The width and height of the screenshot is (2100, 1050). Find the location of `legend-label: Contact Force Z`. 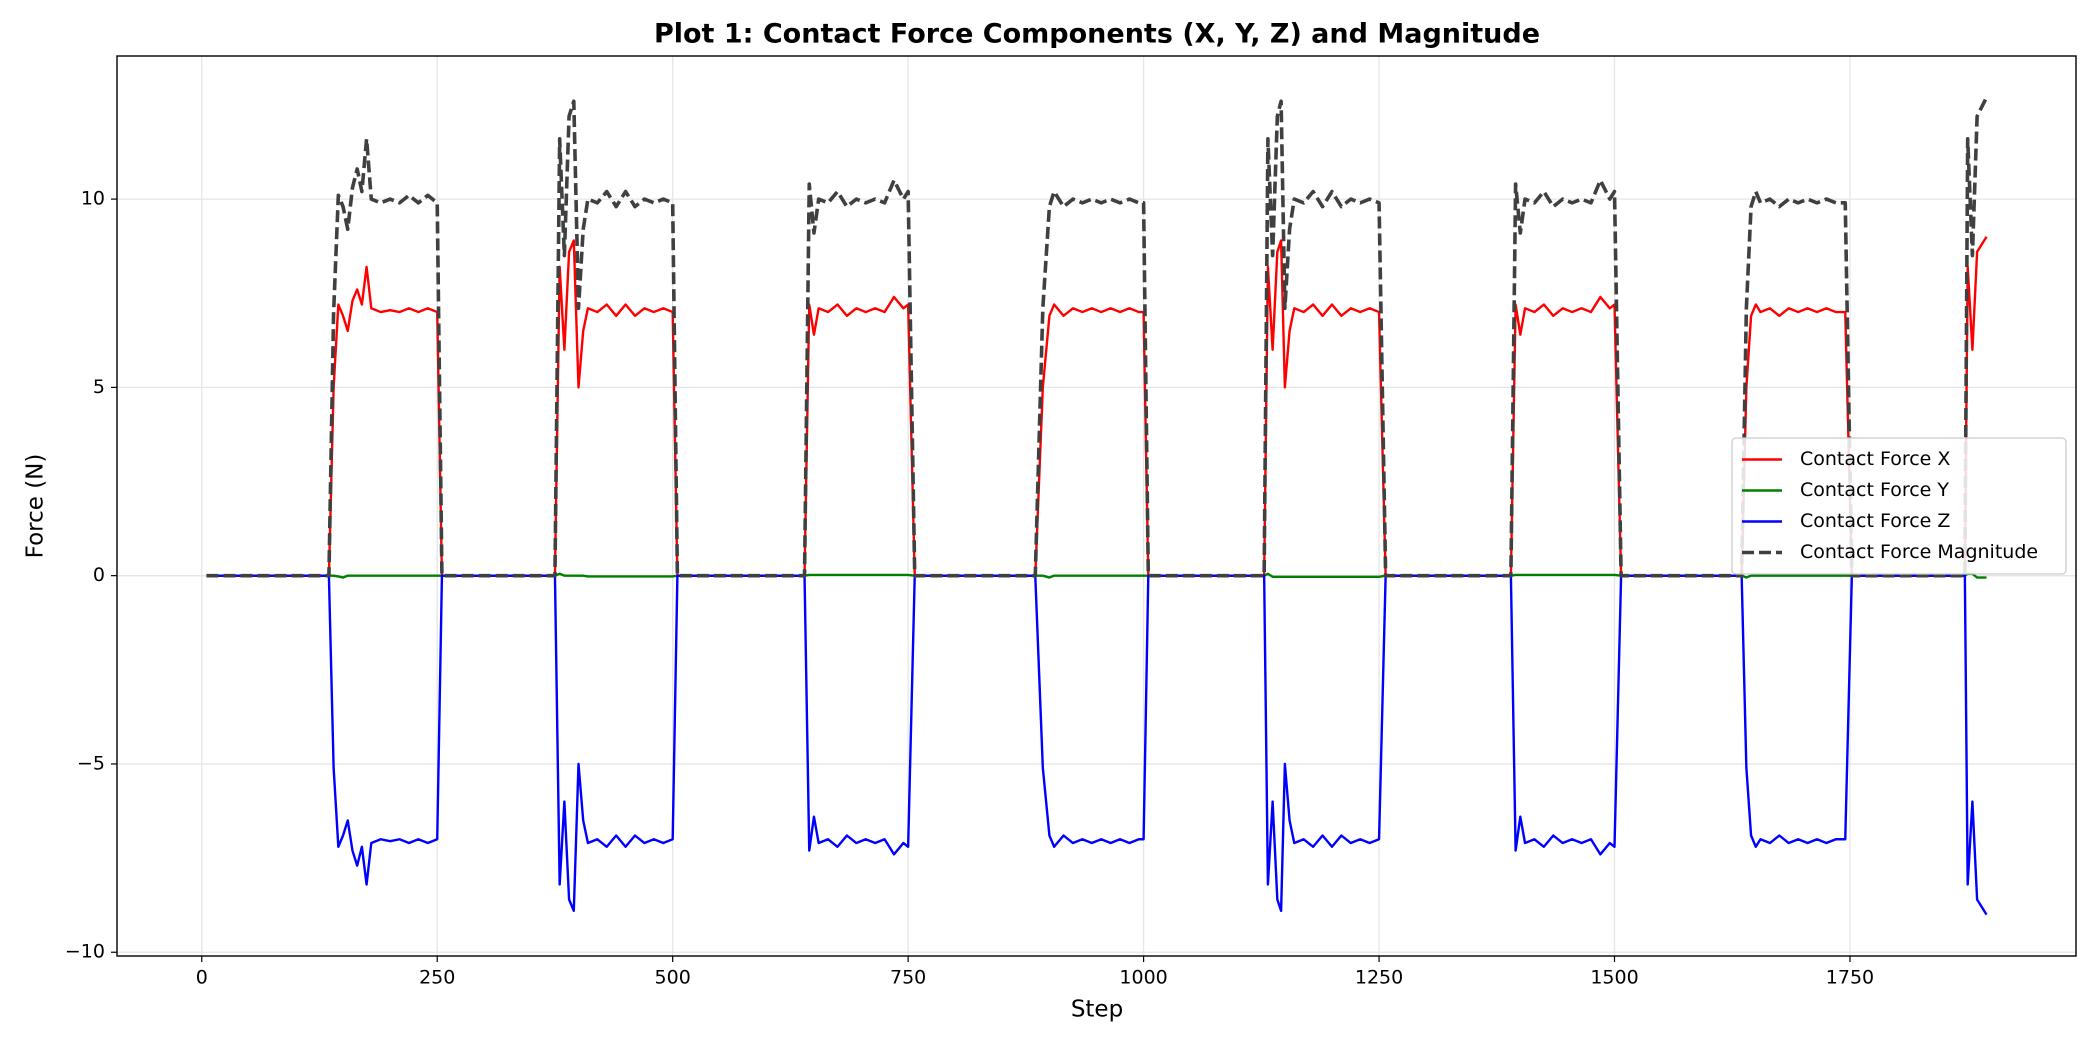

legend-label: Contact Force Z is located at coordinates (1875, 521).